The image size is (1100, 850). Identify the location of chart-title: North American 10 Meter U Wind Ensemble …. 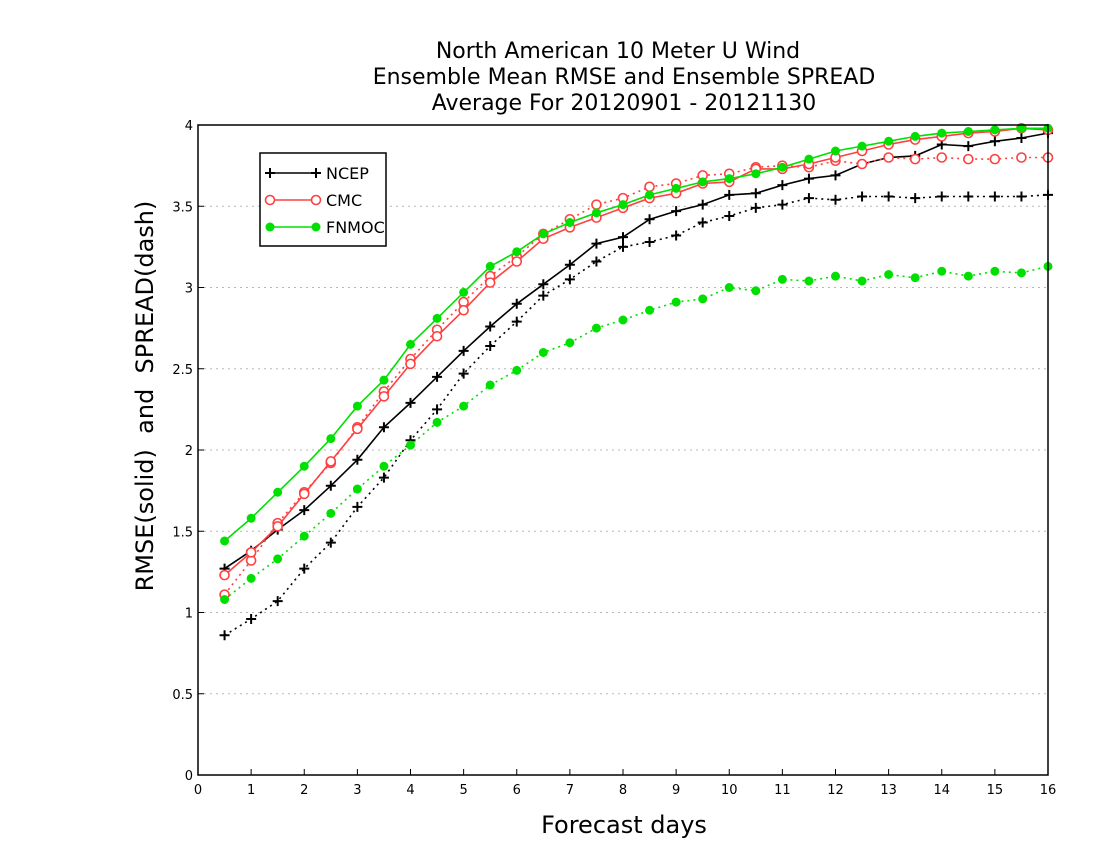
(624, 77).